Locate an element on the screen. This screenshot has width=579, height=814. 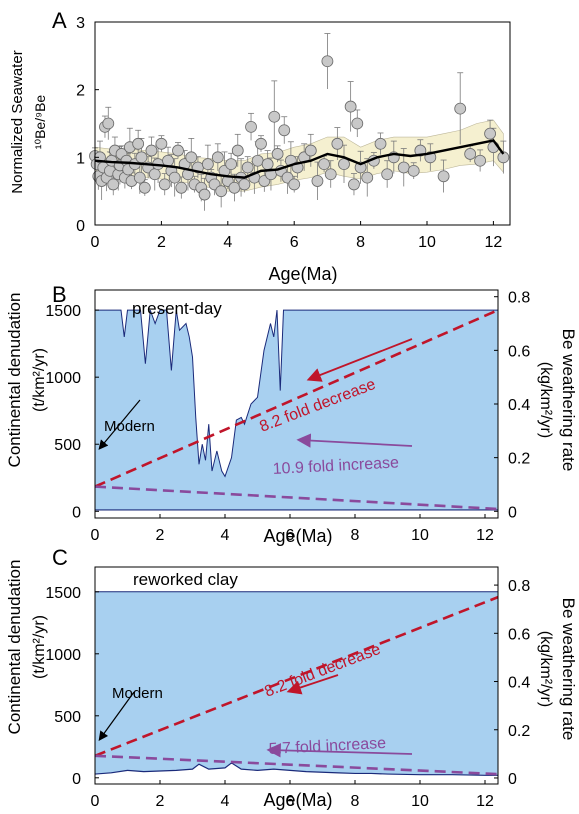
y-right-tick-label: 0.2 is located at coordinates (519, 459).